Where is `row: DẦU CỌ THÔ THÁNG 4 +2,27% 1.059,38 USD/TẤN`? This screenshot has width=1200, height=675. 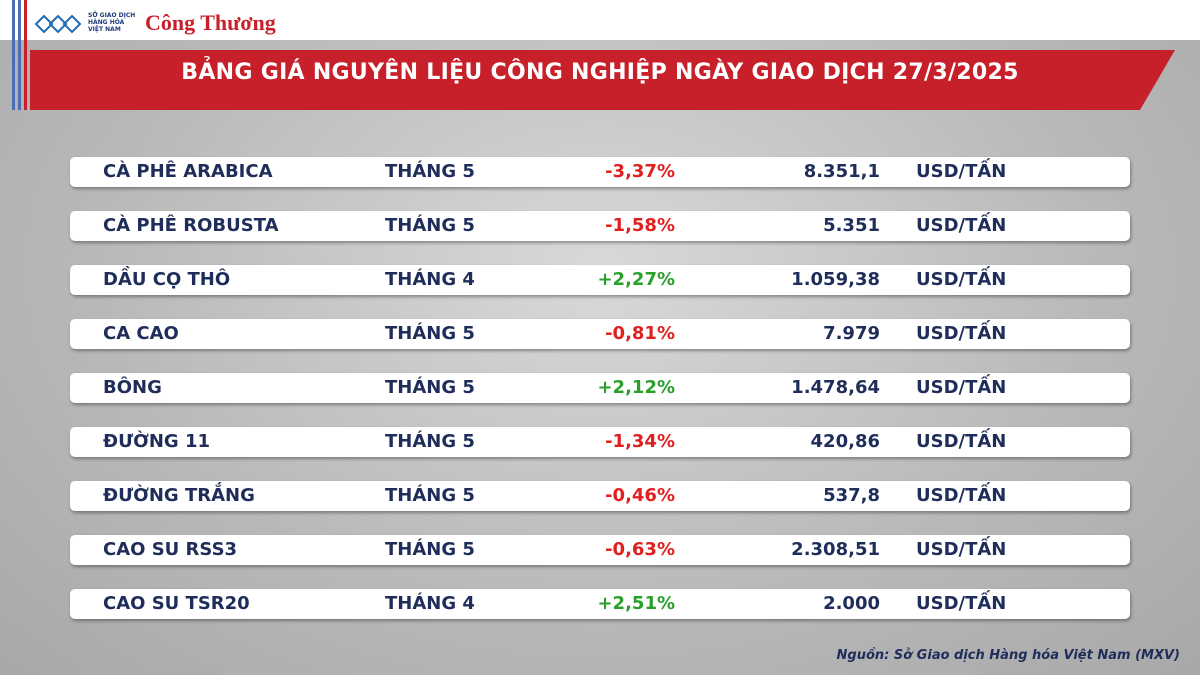
row: DẦU CỌ THÔ THÁNG 4 +2,27% 1.059,38 USD/TẤN is located at coordinates (600, 280).